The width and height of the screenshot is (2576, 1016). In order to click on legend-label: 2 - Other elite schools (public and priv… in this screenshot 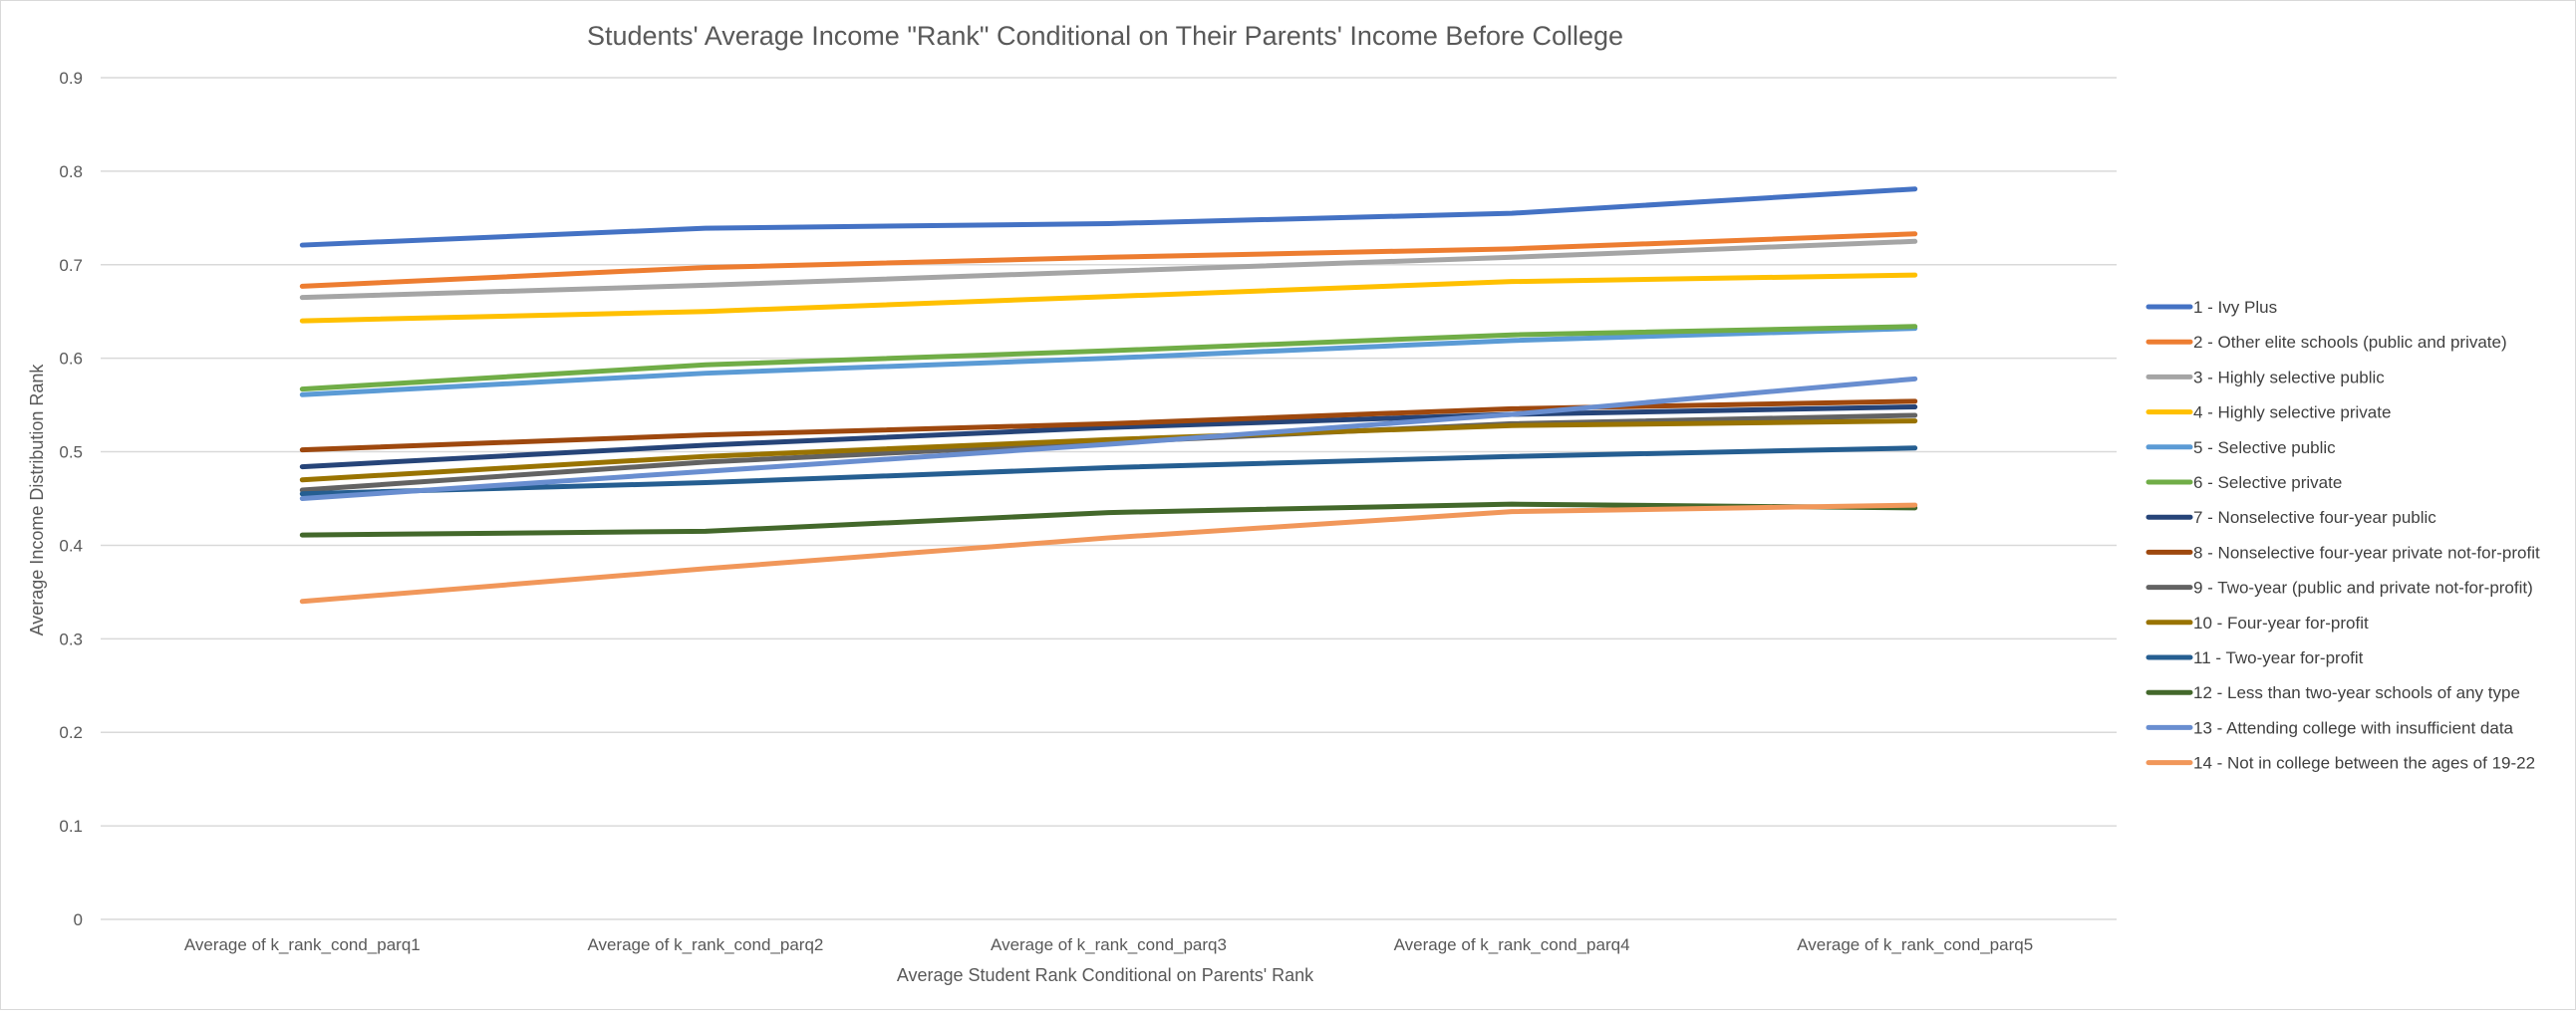, I will do `click(2350, 342)`.